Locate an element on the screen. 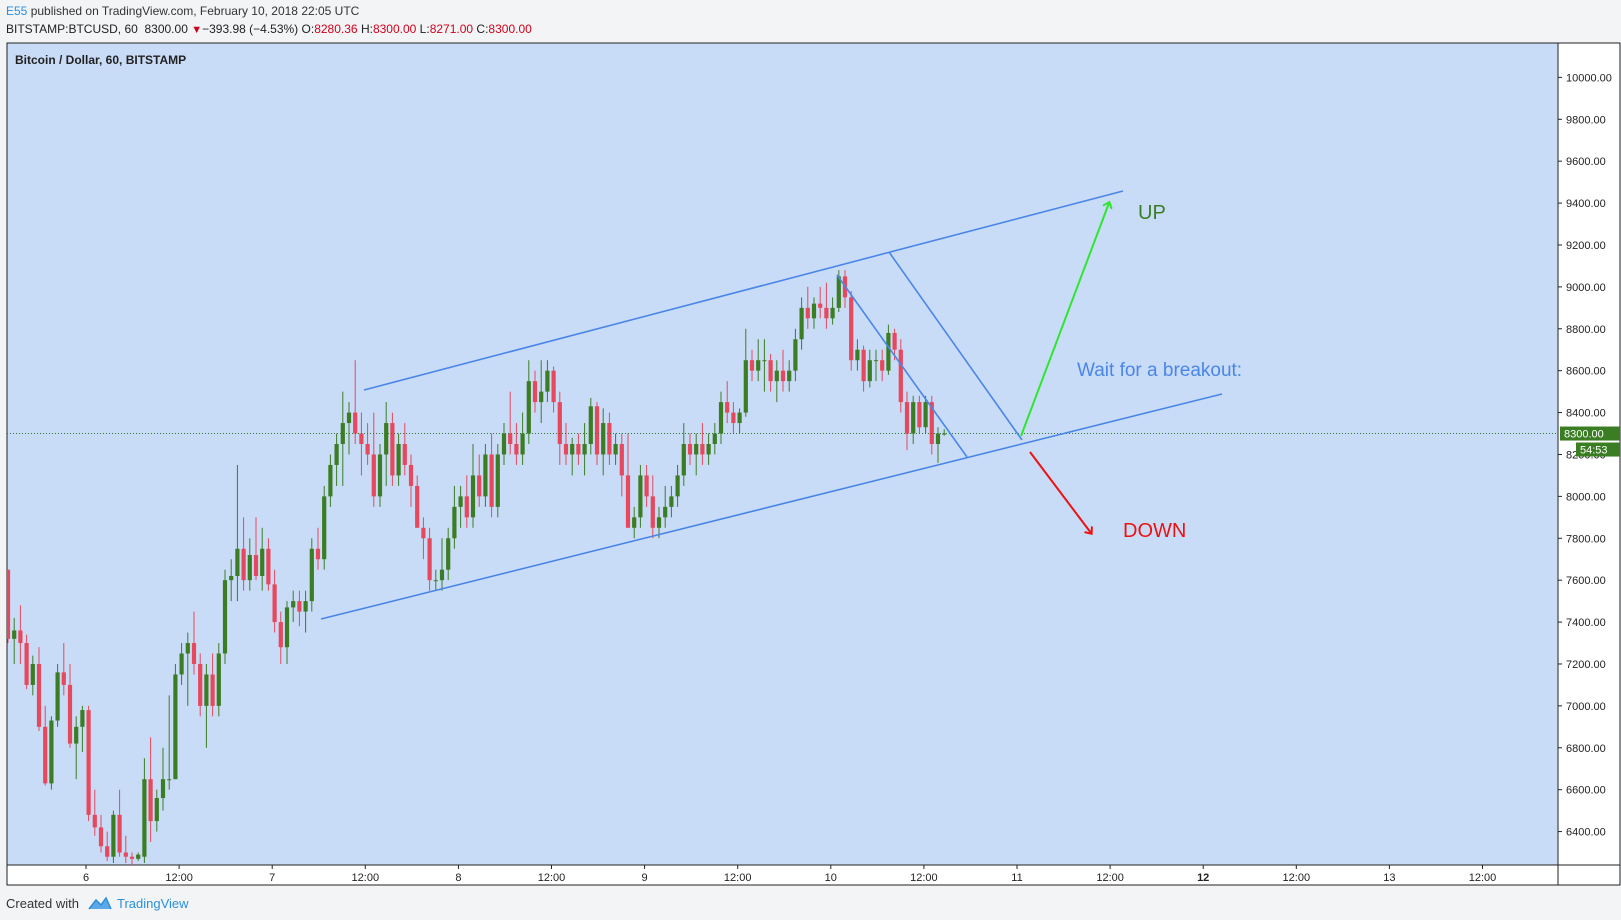 This screenshot has width=1621, height=920. y-tick-label: 8600.00 is located at coordinates (1586, 372).